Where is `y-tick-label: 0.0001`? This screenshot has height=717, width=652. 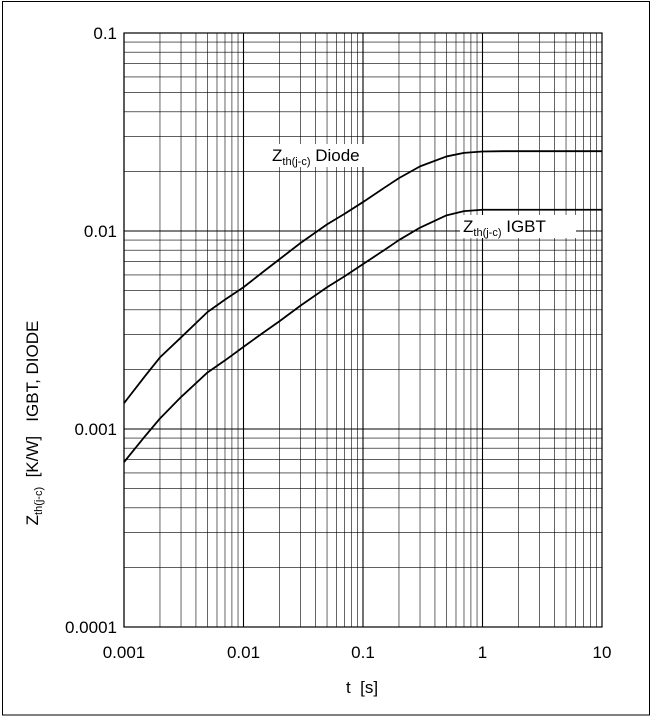 y-tick-label: 0.0001 is located at coordinates (91, 627).